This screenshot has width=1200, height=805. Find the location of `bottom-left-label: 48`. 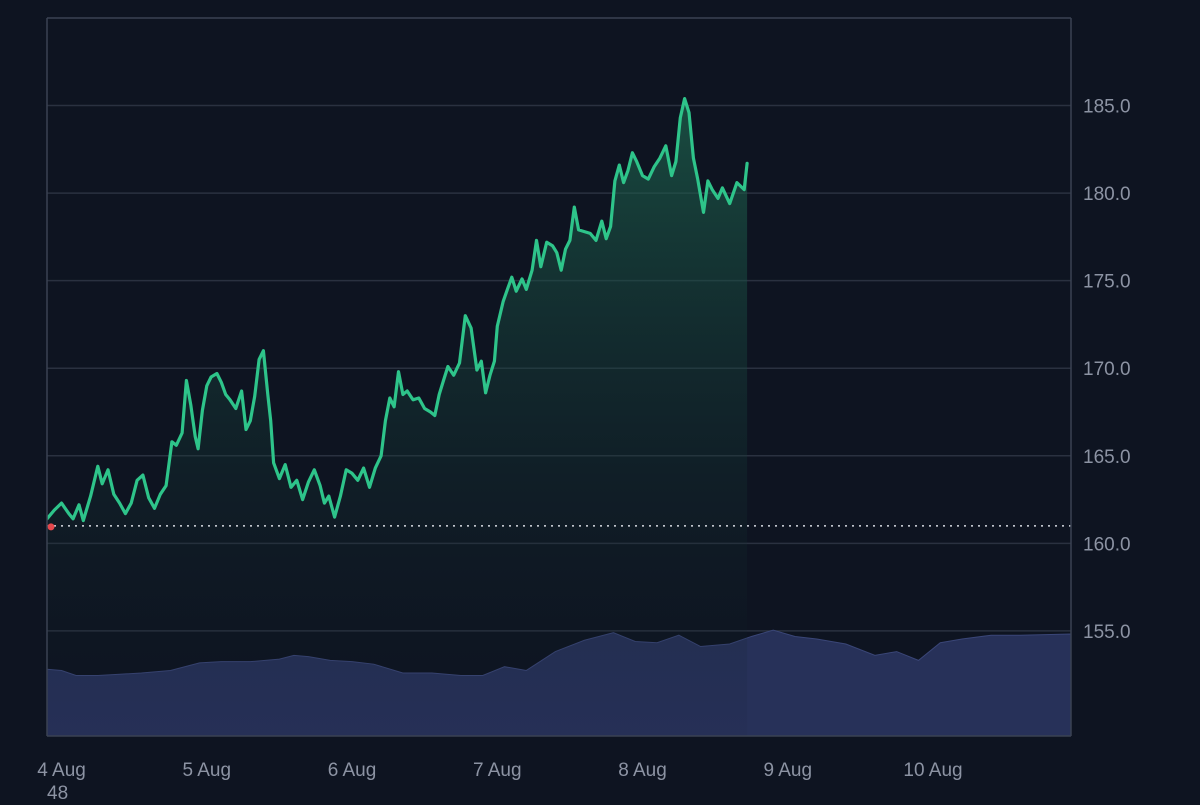

bottom-left-label: 48 is located at coordinates (57, 791).